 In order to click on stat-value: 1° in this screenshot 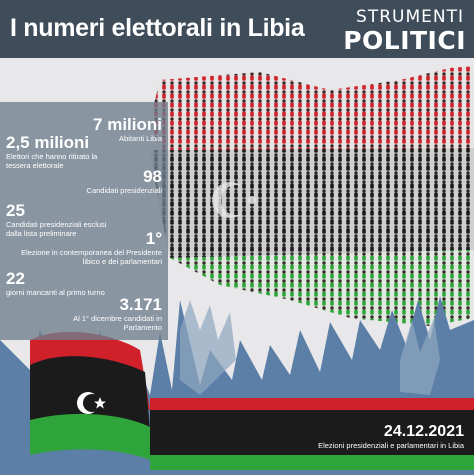, I will do `click(153, 238)`.